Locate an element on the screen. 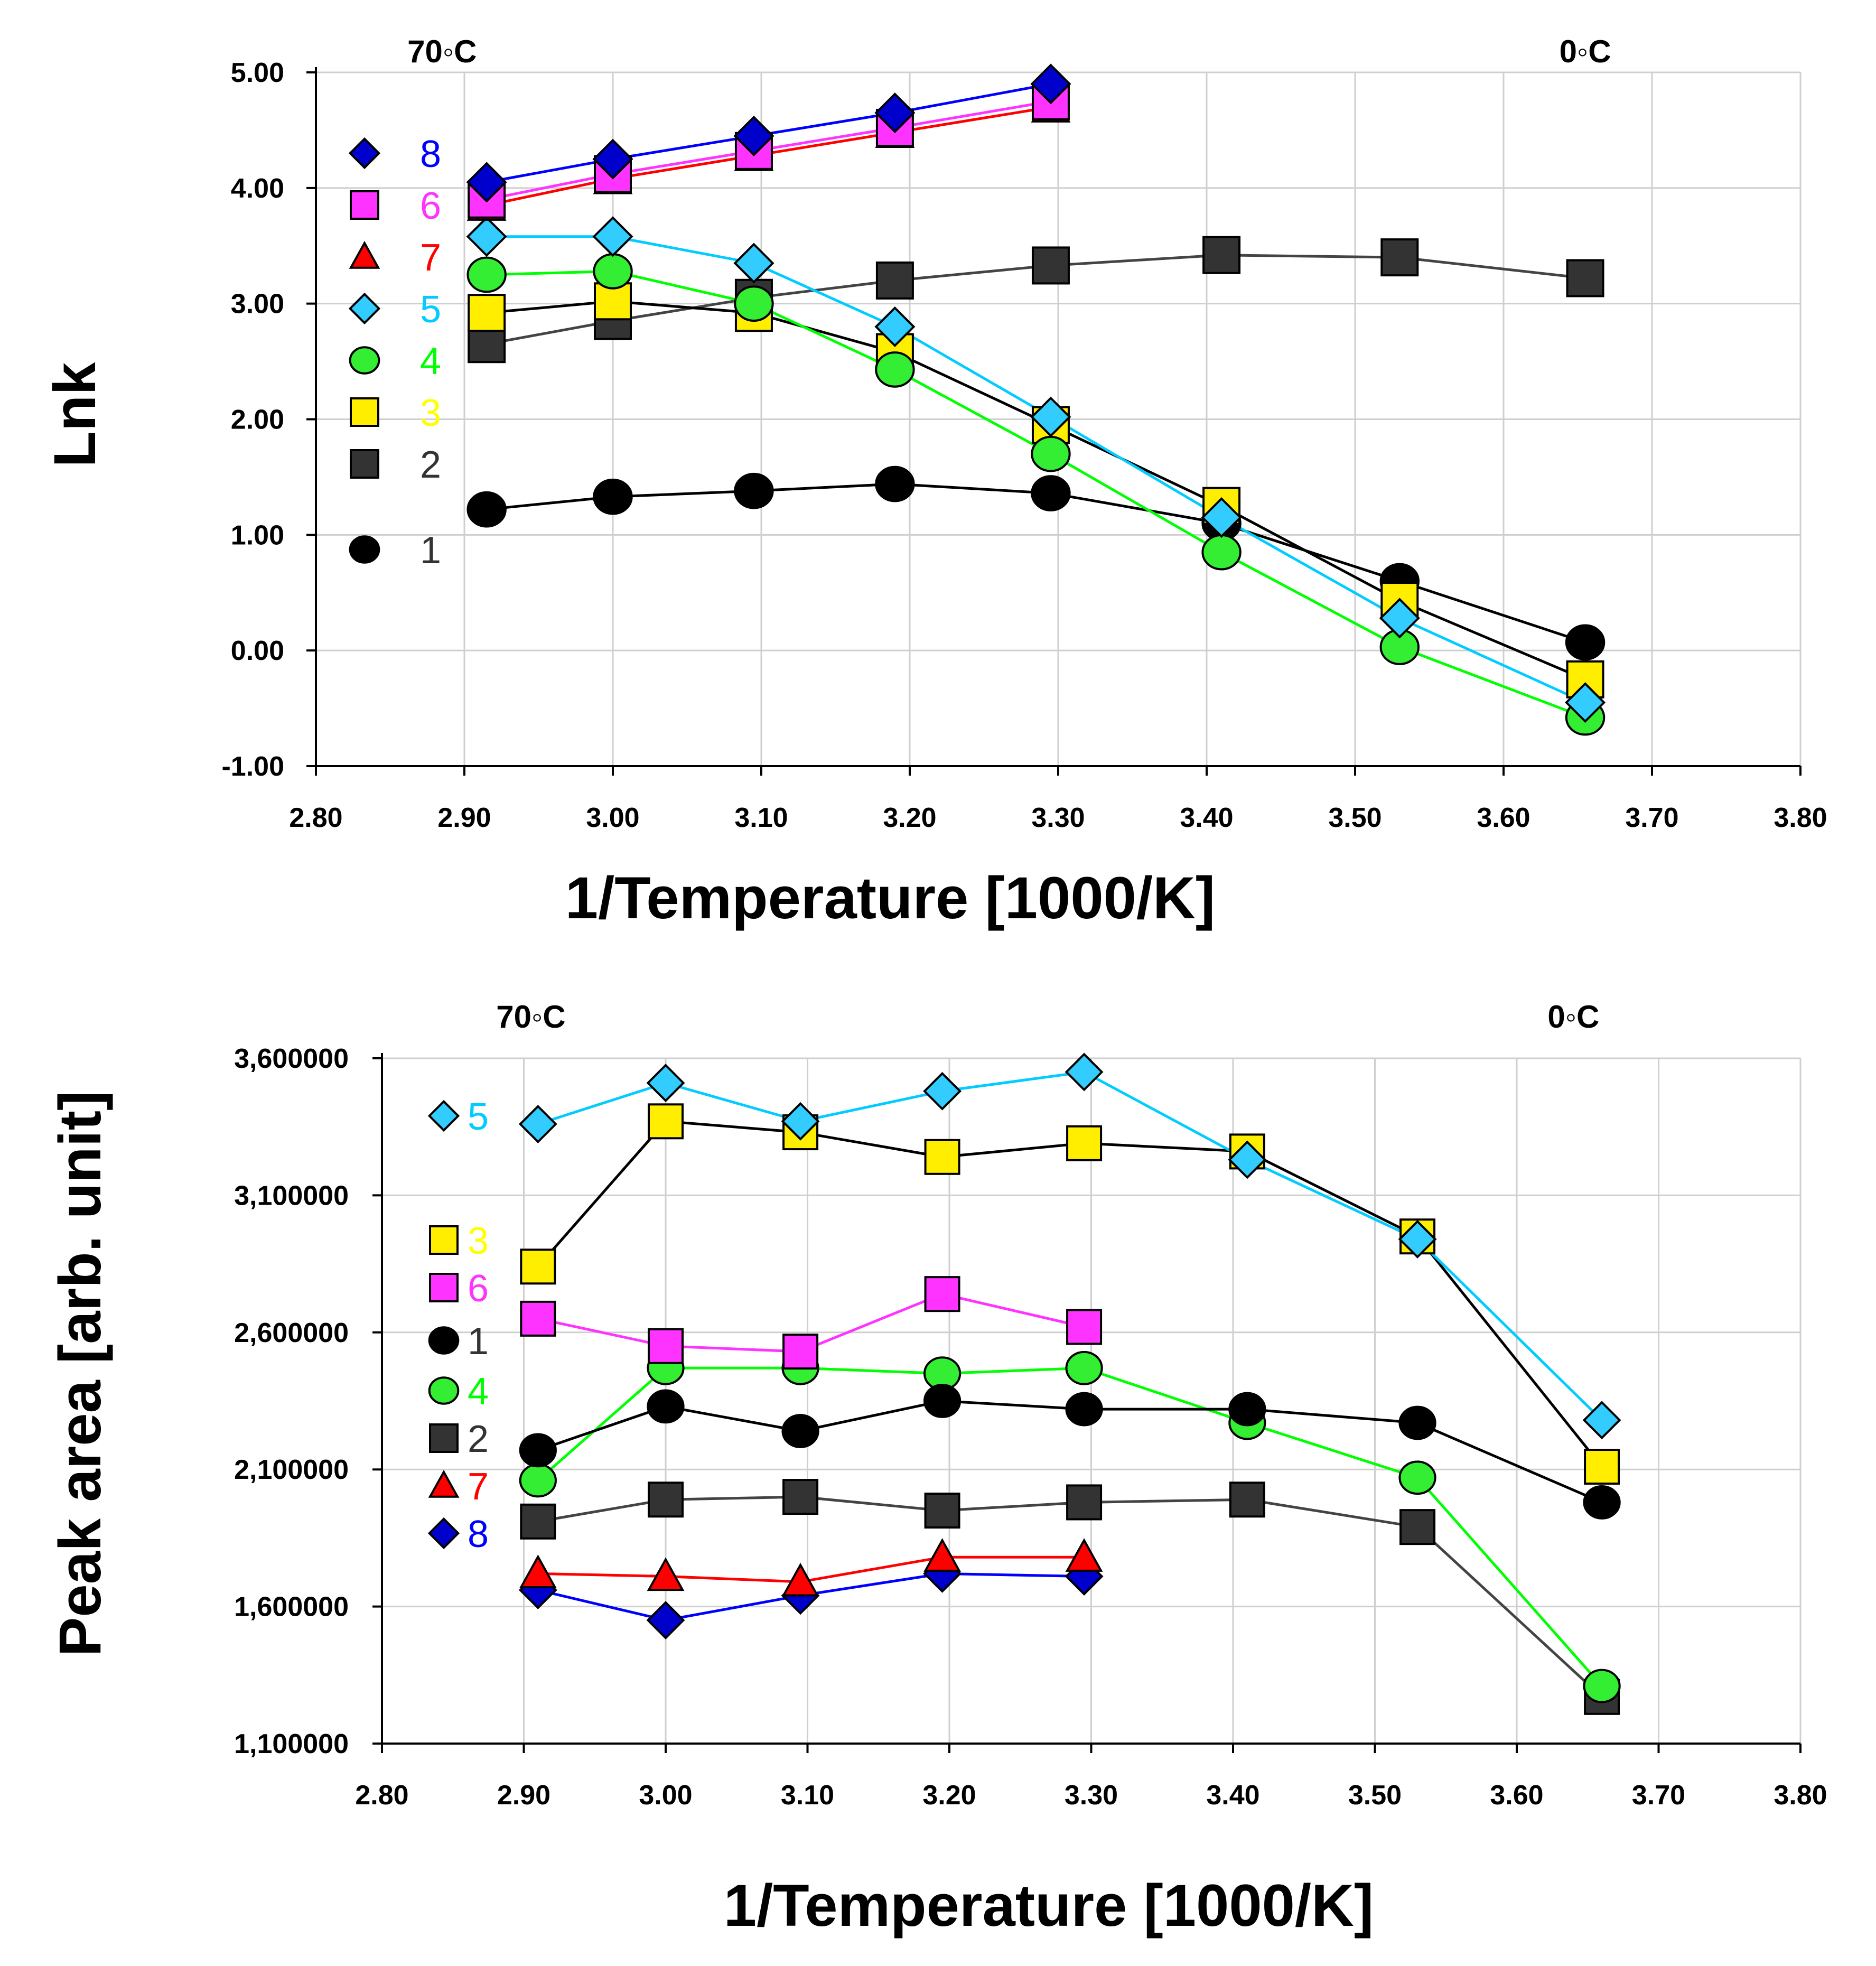 The height and width of the screenshot is (1966, 1876). legend-label-4: 4 is located at coordinates (430, 361).